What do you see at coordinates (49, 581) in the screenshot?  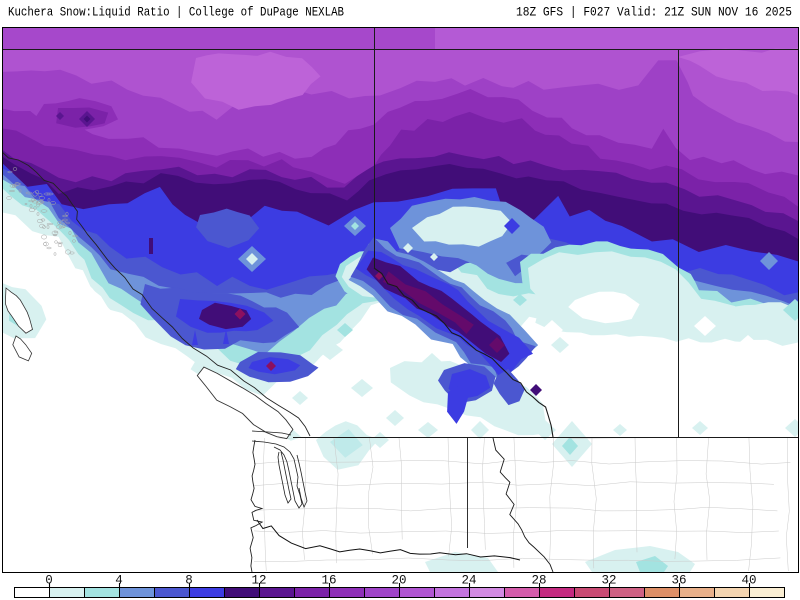 I see `svg-text: 0` at bounding box center [49, 581].